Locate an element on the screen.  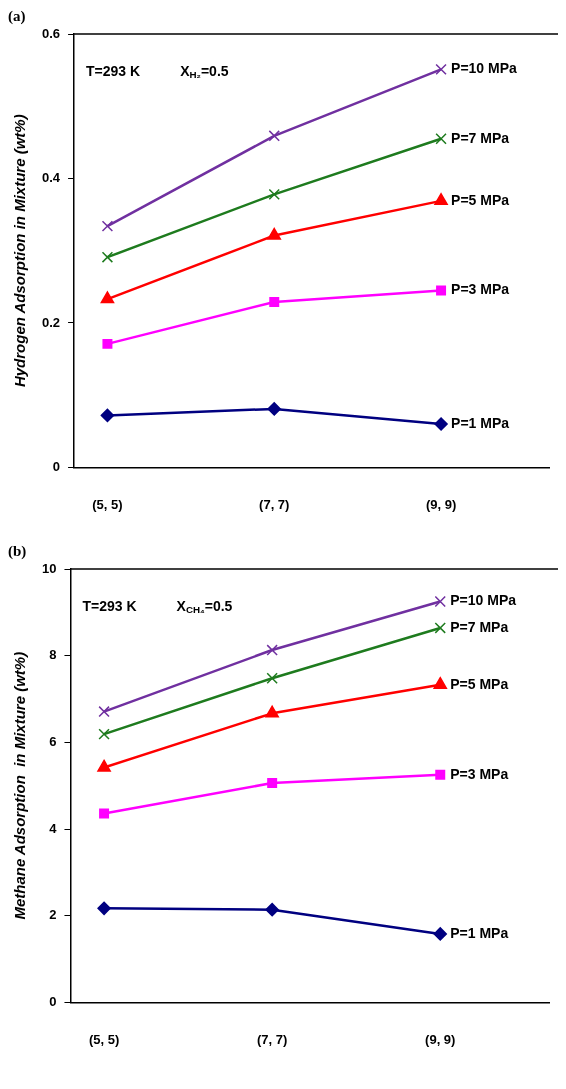
y-tick-label: 6 is located at coordinates (53, 741).